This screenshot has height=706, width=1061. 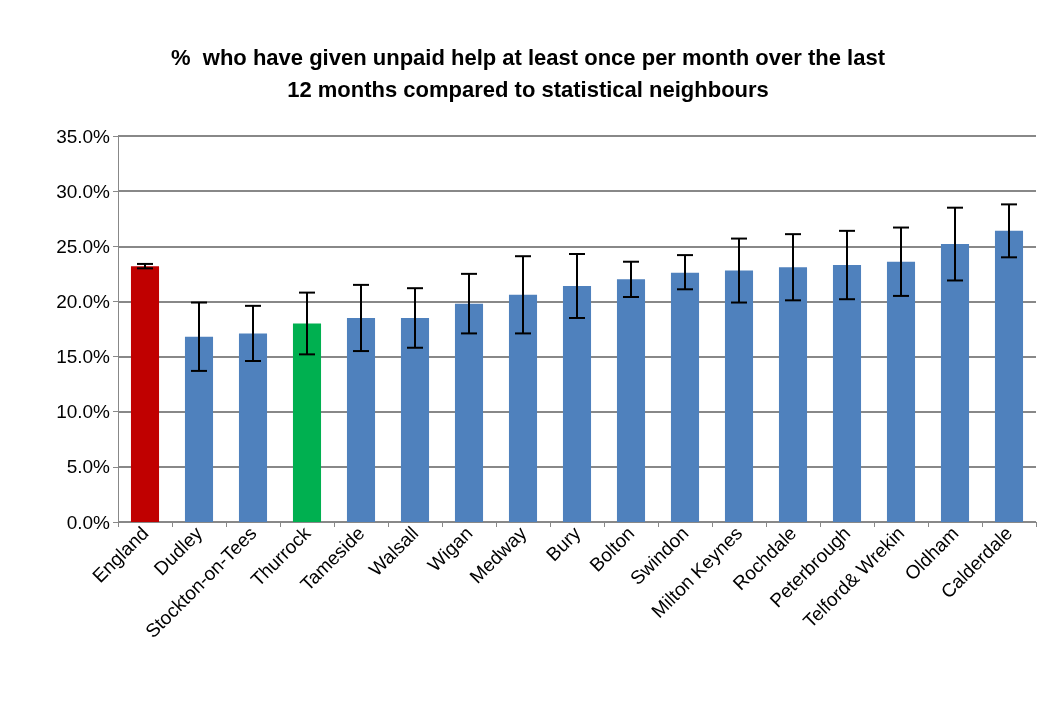 What do you see at coordinates (83, 357) in the screenshot?
I see `y-tick-label: 15.0%` at bounding box center [83, 357].